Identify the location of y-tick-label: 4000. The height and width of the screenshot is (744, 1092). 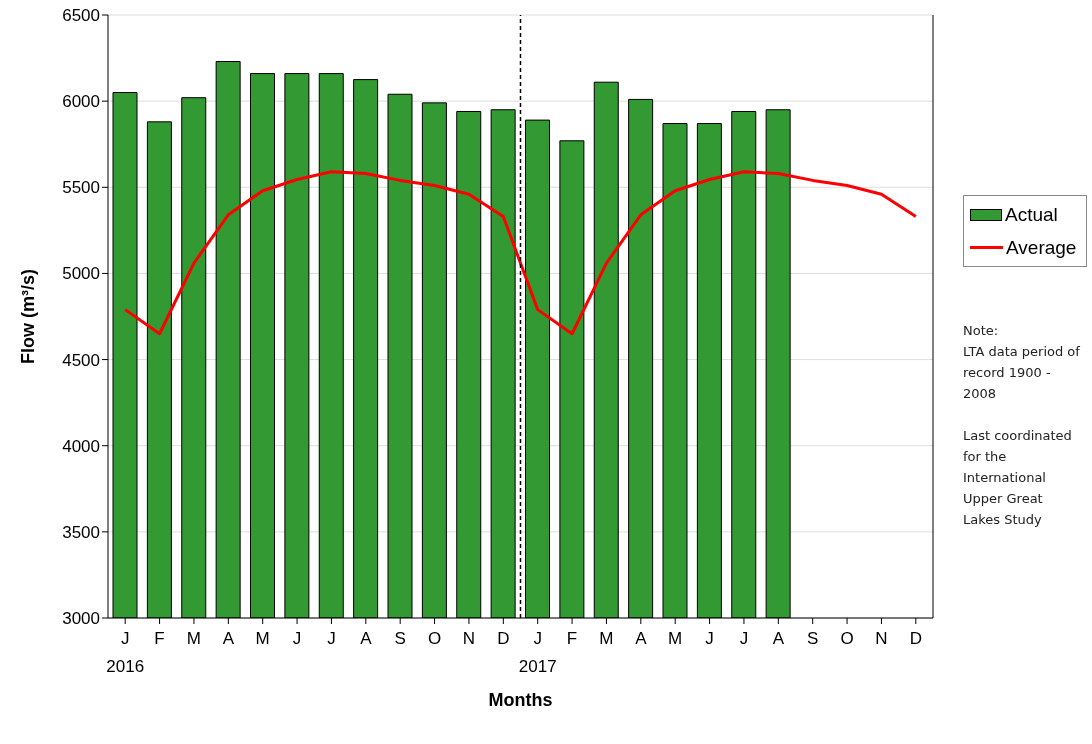
(81, 446).